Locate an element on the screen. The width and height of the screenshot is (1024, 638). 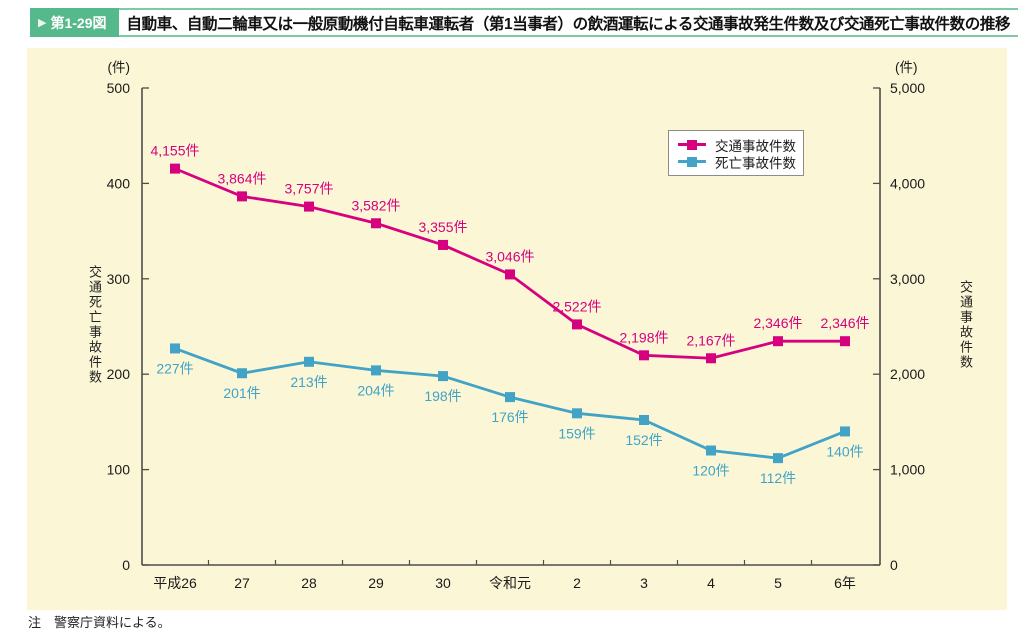
right-axis-tick-label: 4,000 is located at coordinates (907, 183).